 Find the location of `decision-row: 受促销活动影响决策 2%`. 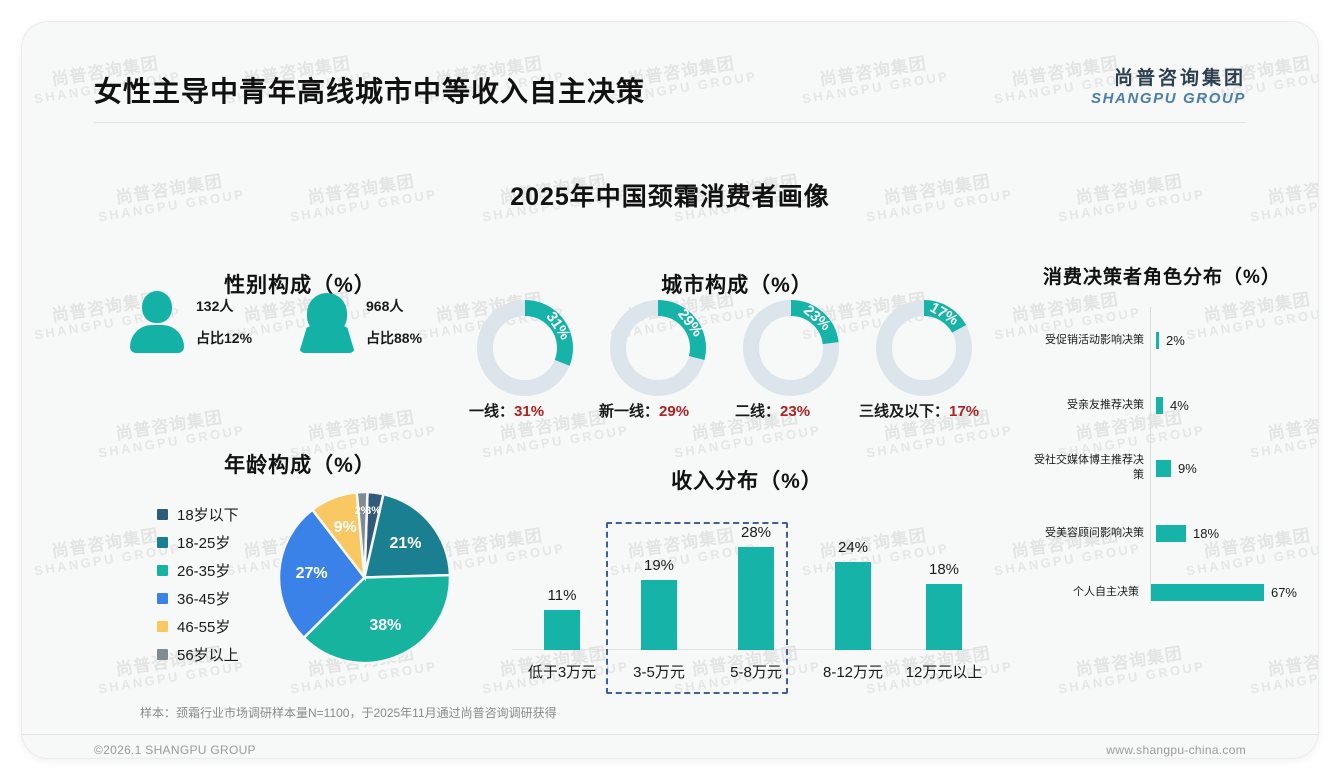

decision-row: 受促销活动影响决策 2% is located at coordinates (1164, 340).